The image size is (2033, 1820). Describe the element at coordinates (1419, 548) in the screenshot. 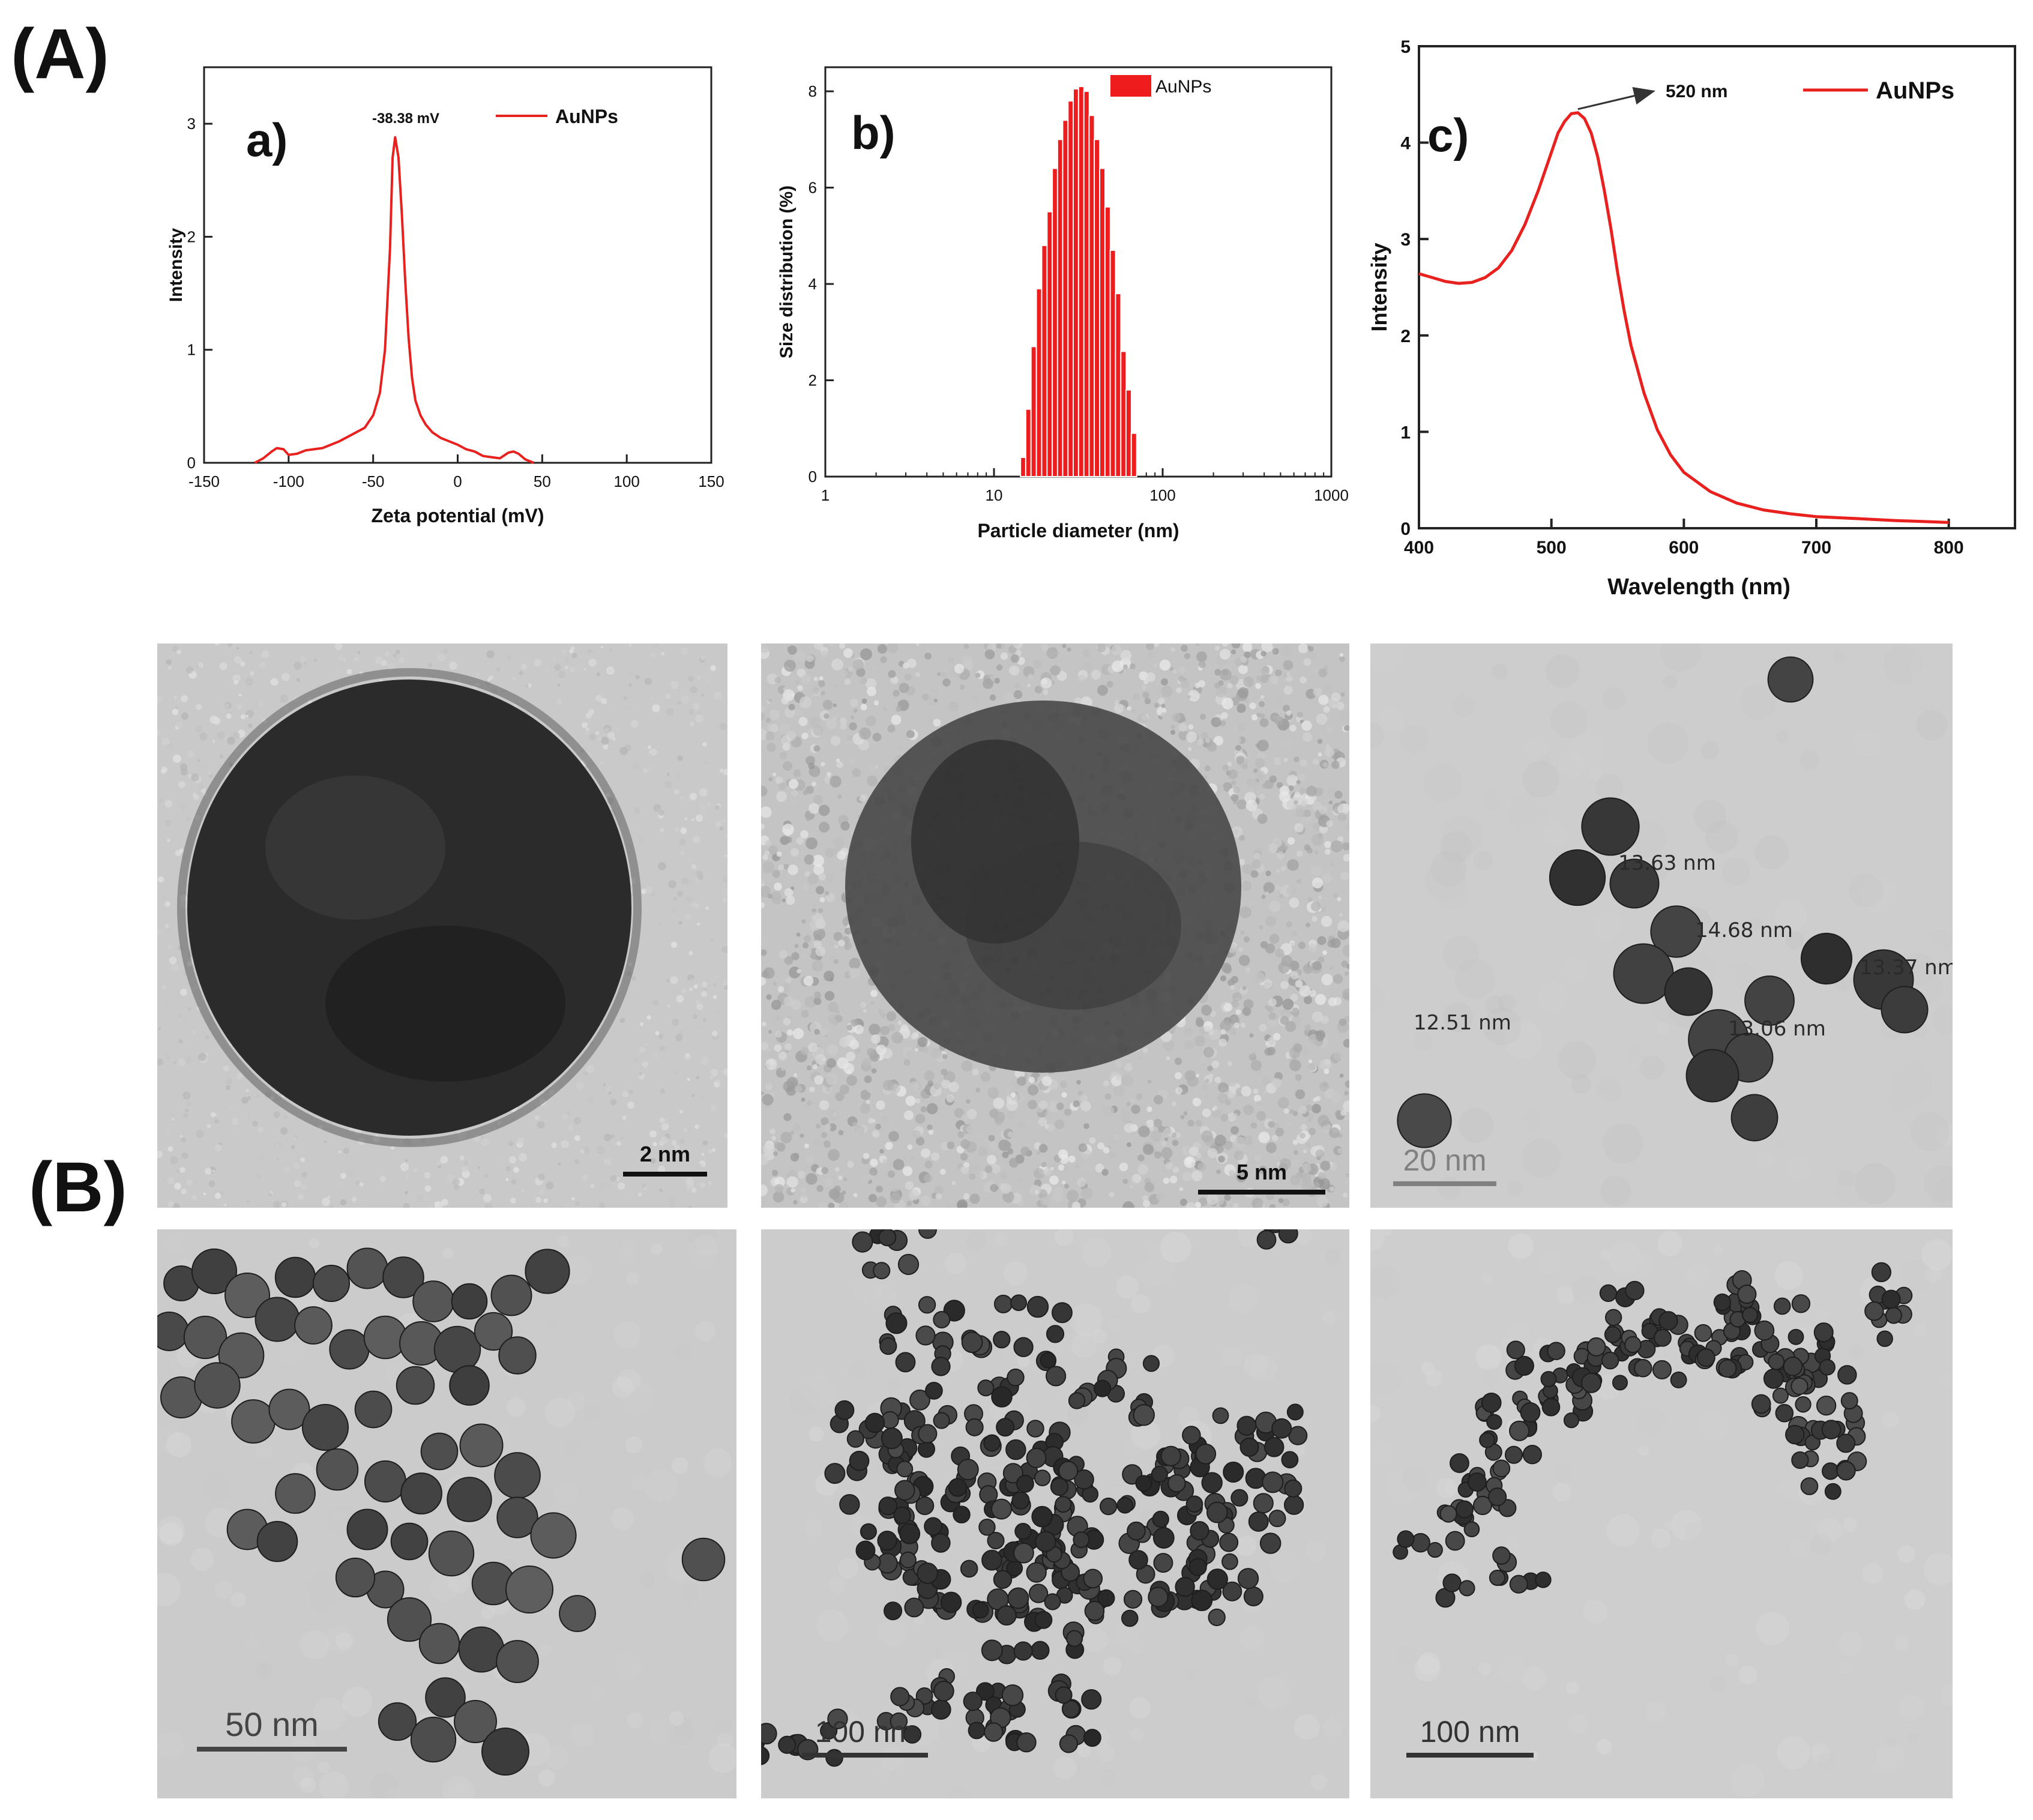

I see `x-tick-label: 400` at that location.